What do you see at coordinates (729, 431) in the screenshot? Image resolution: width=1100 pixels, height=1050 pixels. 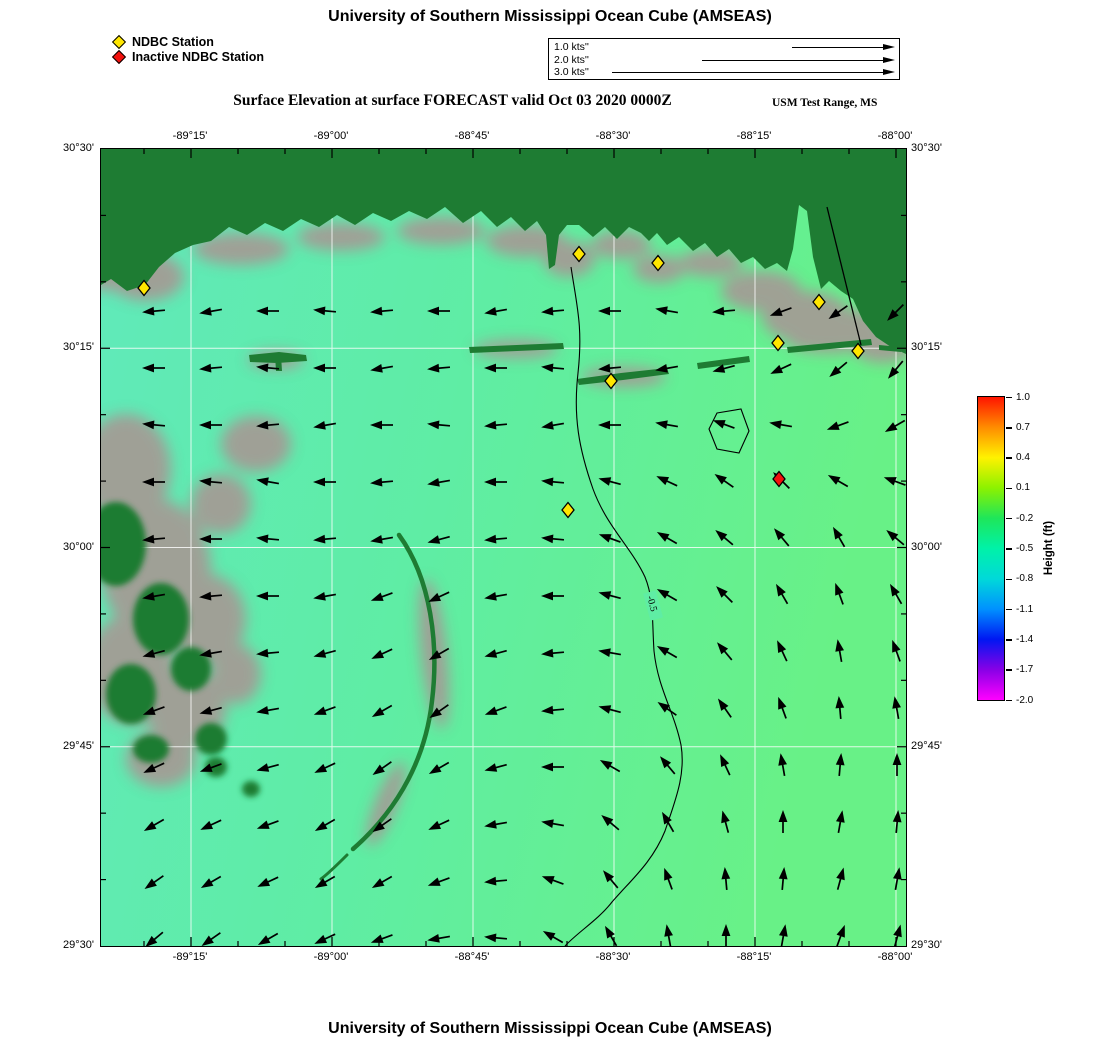 I see `closed-contour` at bounding box center [729, 431].